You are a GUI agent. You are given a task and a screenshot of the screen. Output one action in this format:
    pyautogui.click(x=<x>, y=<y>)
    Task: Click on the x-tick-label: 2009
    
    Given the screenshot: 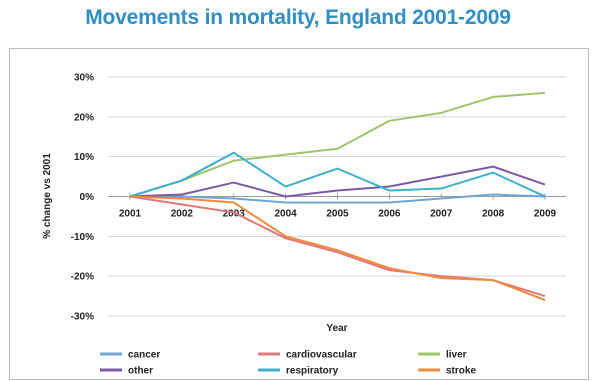 What is the action you would take?
    pyautogui.click(x=545, y=214)
    